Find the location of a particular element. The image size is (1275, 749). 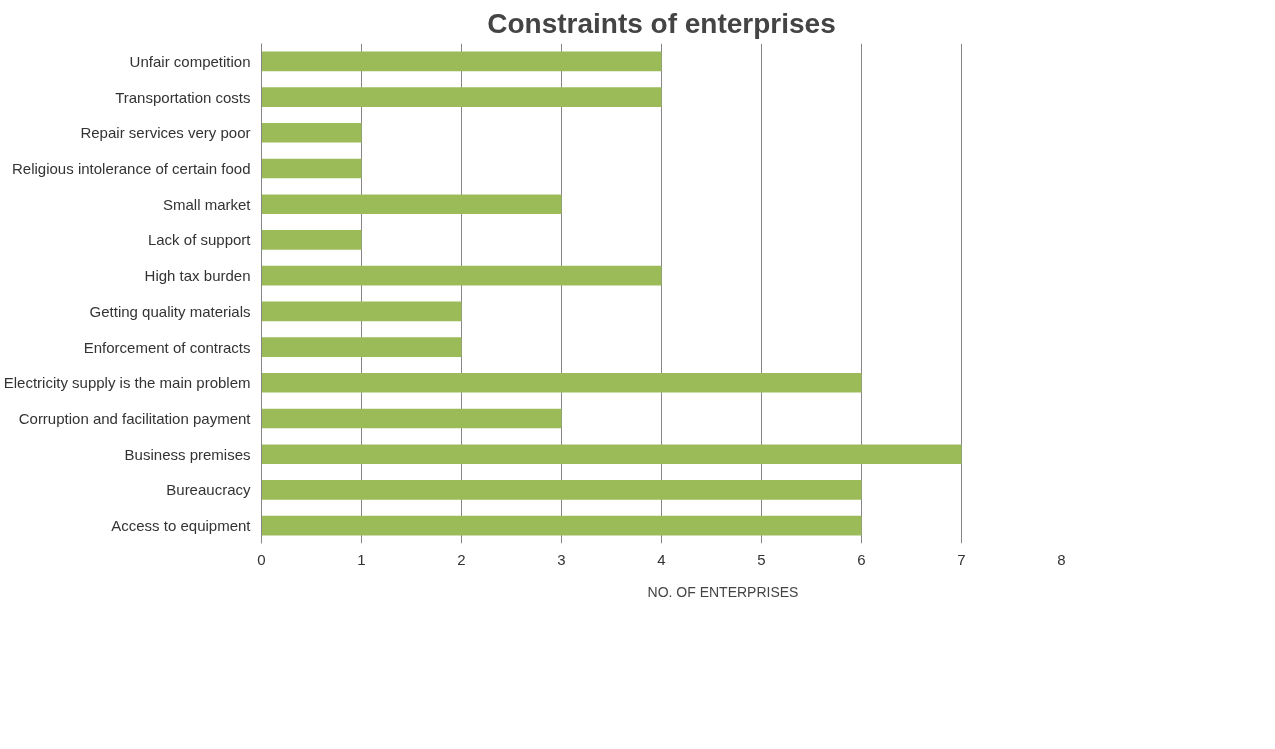

y-tick-label: Corruption and facilitation payment is located at coordinates (135, 418).